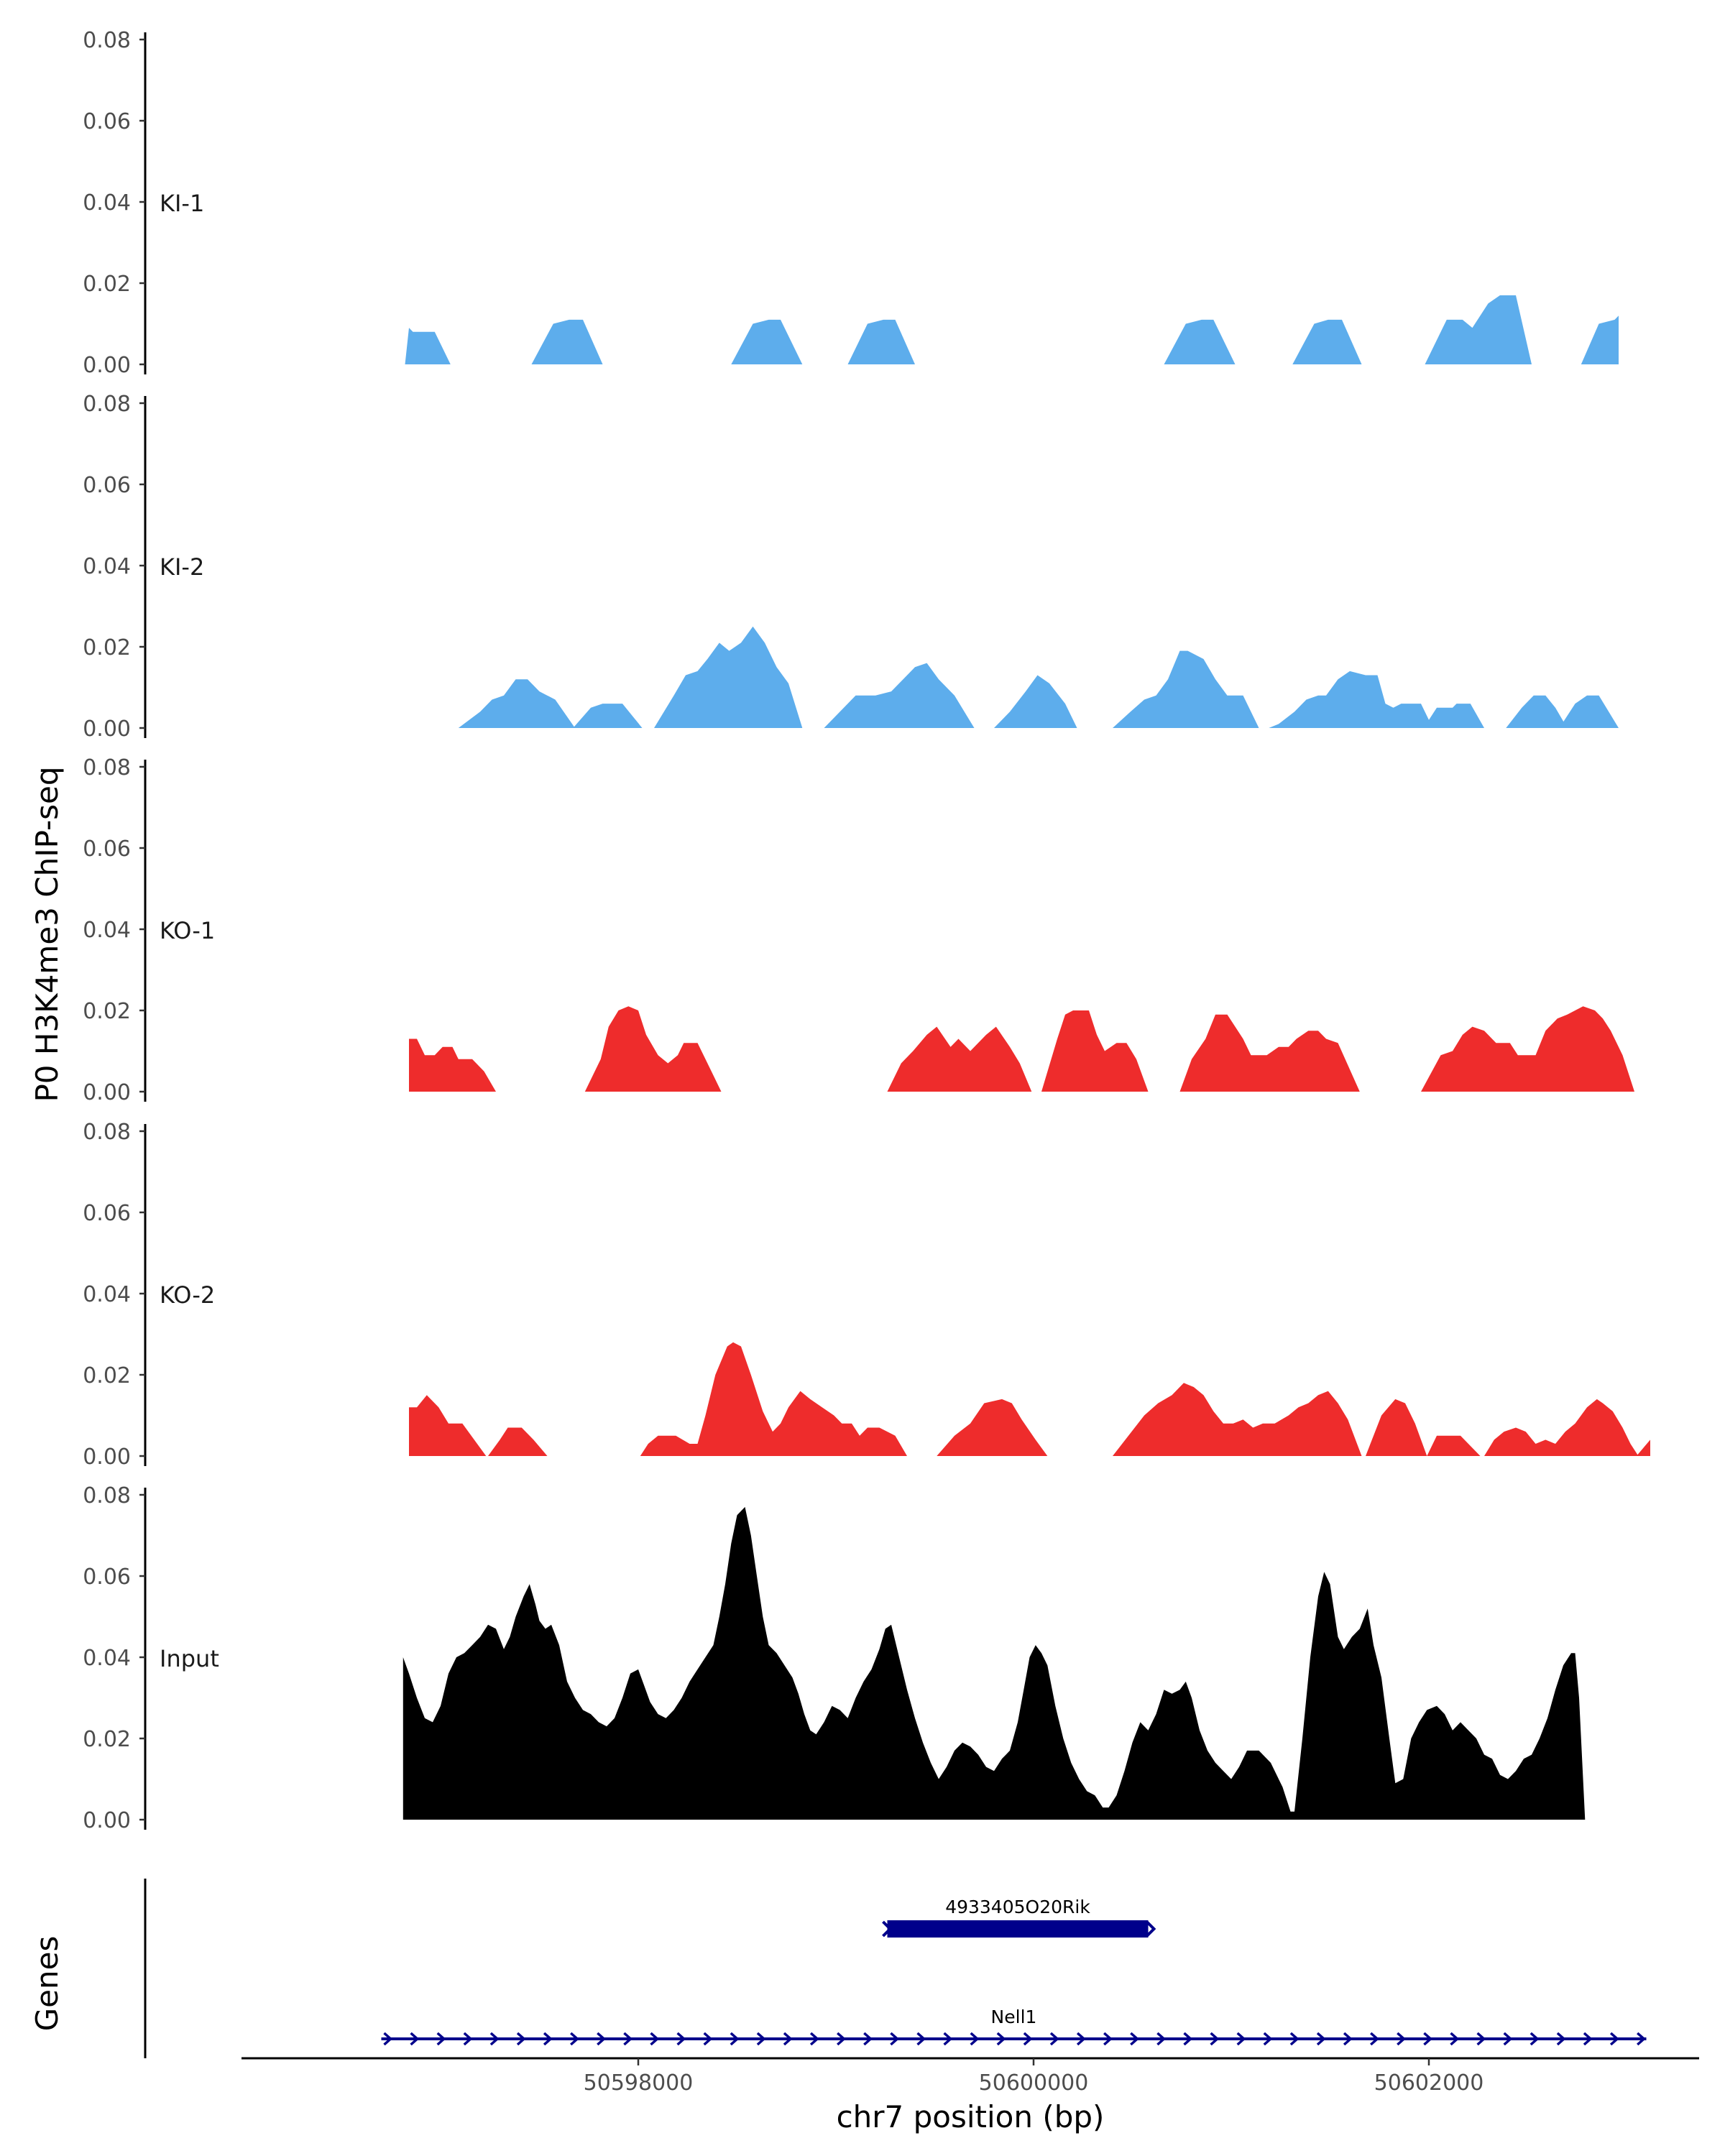 This screenshot has height=2156, width=1725. I want to click on track-ki-2: 0.00 0.02 0.04 0.06 0.08 KI-2, so click(851, 567).